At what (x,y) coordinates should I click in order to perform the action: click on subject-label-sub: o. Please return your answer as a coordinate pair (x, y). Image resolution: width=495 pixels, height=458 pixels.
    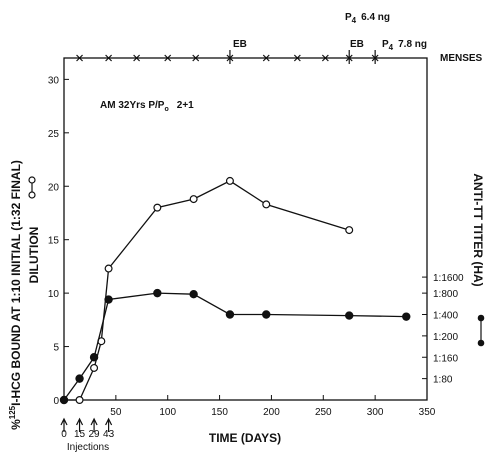
    Looking at the image, I should click on (166, 109).